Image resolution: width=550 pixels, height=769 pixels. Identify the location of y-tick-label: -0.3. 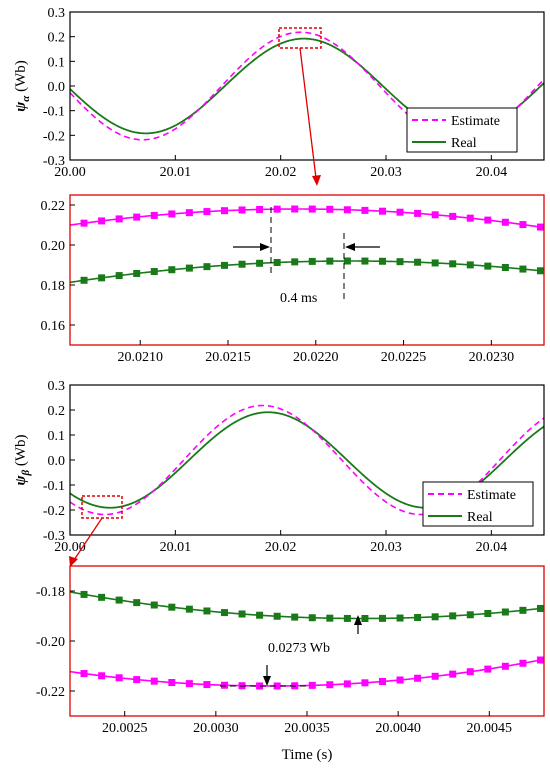
(54, 161).